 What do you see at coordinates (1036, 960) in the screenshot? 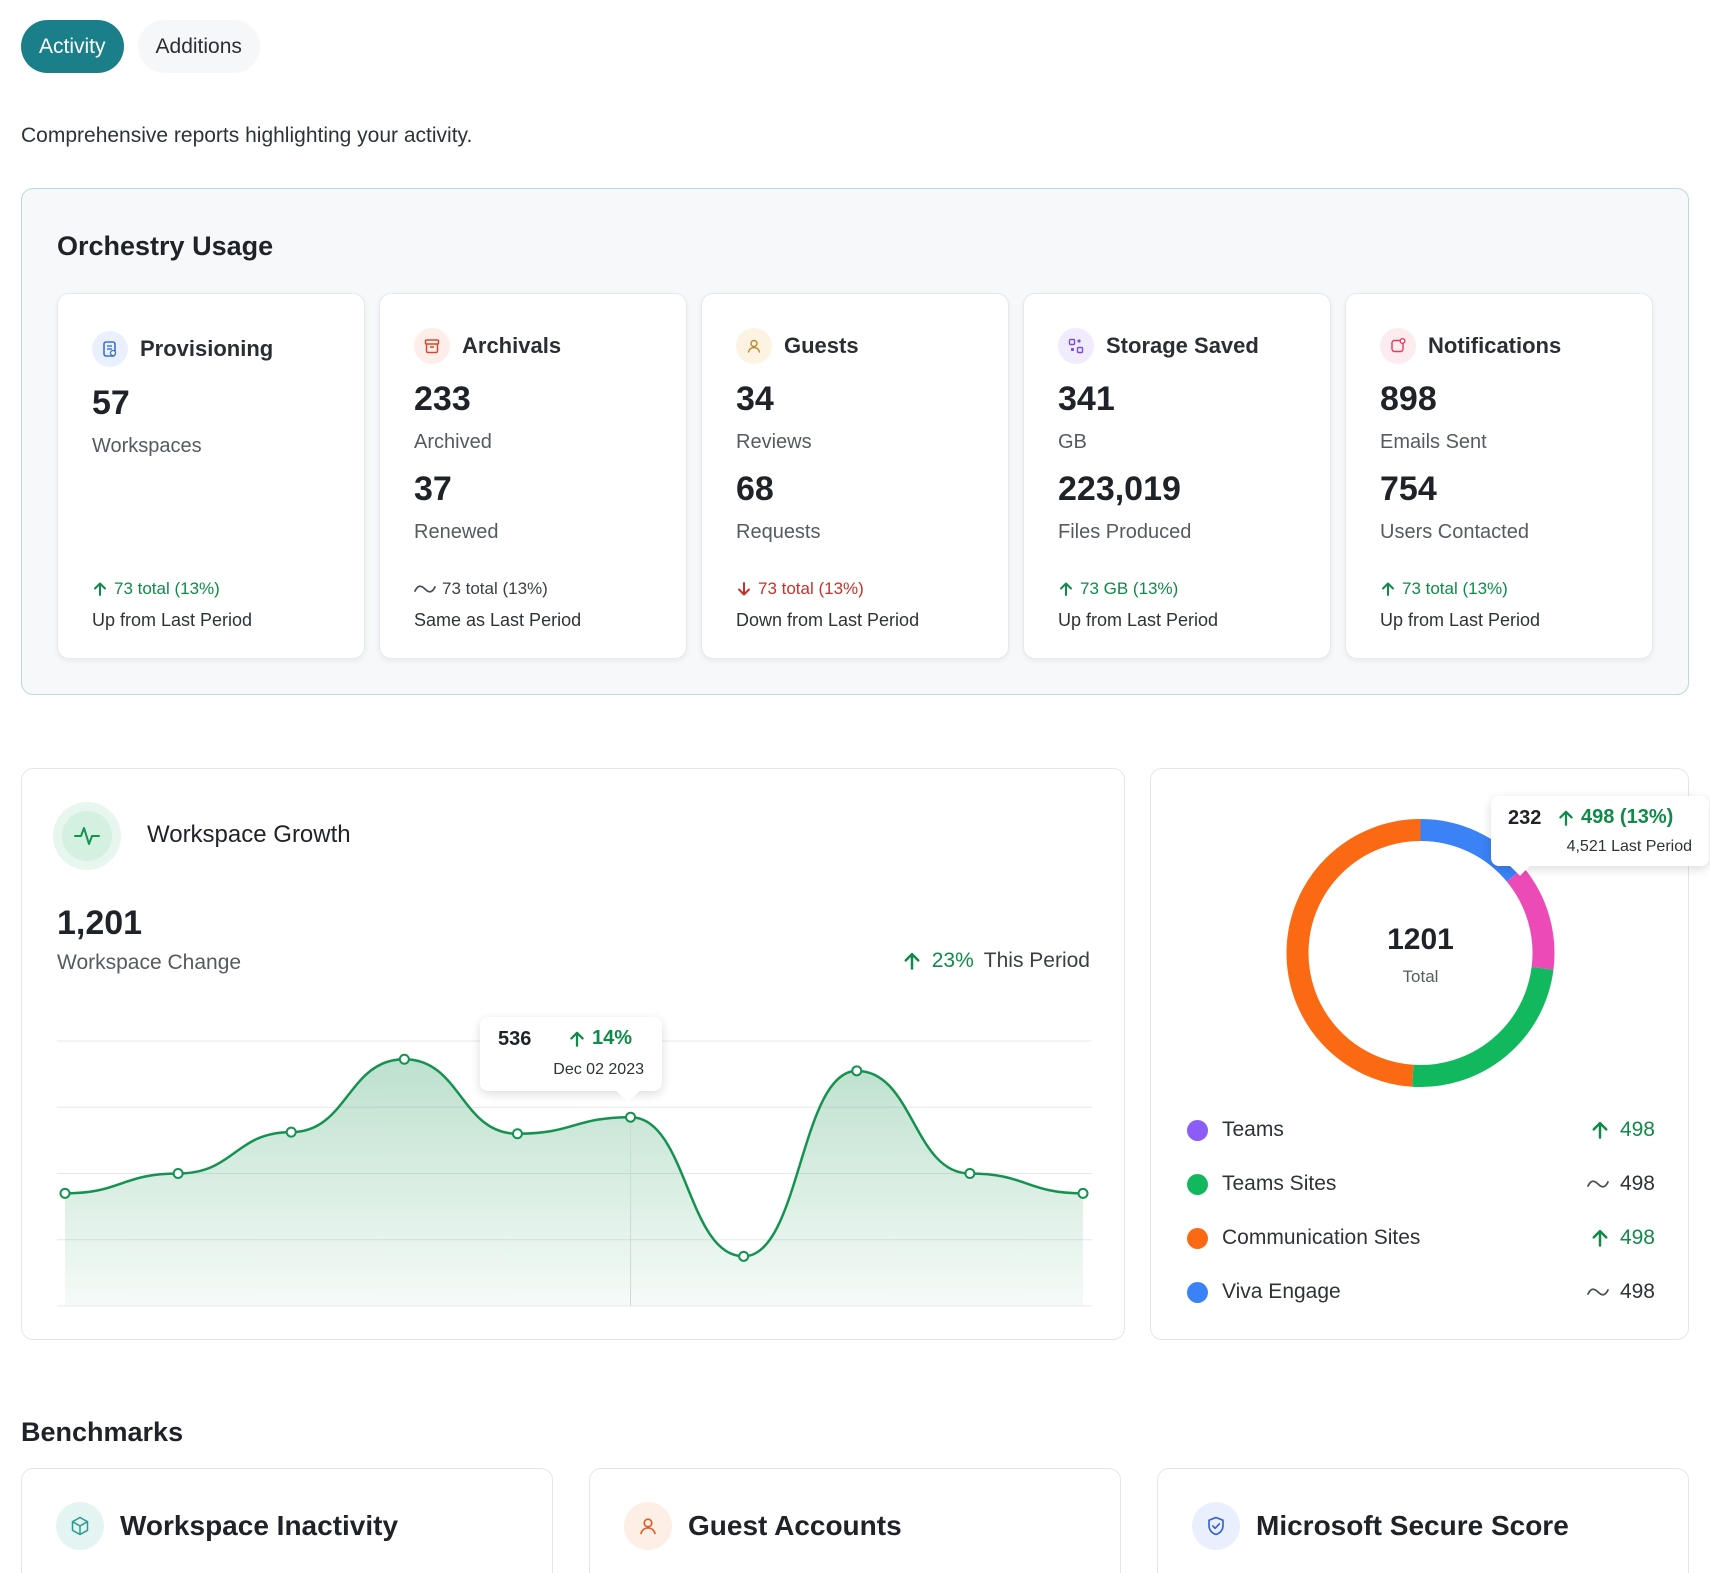
I see `period-label: This Period` at bounding box center [1036, 960].